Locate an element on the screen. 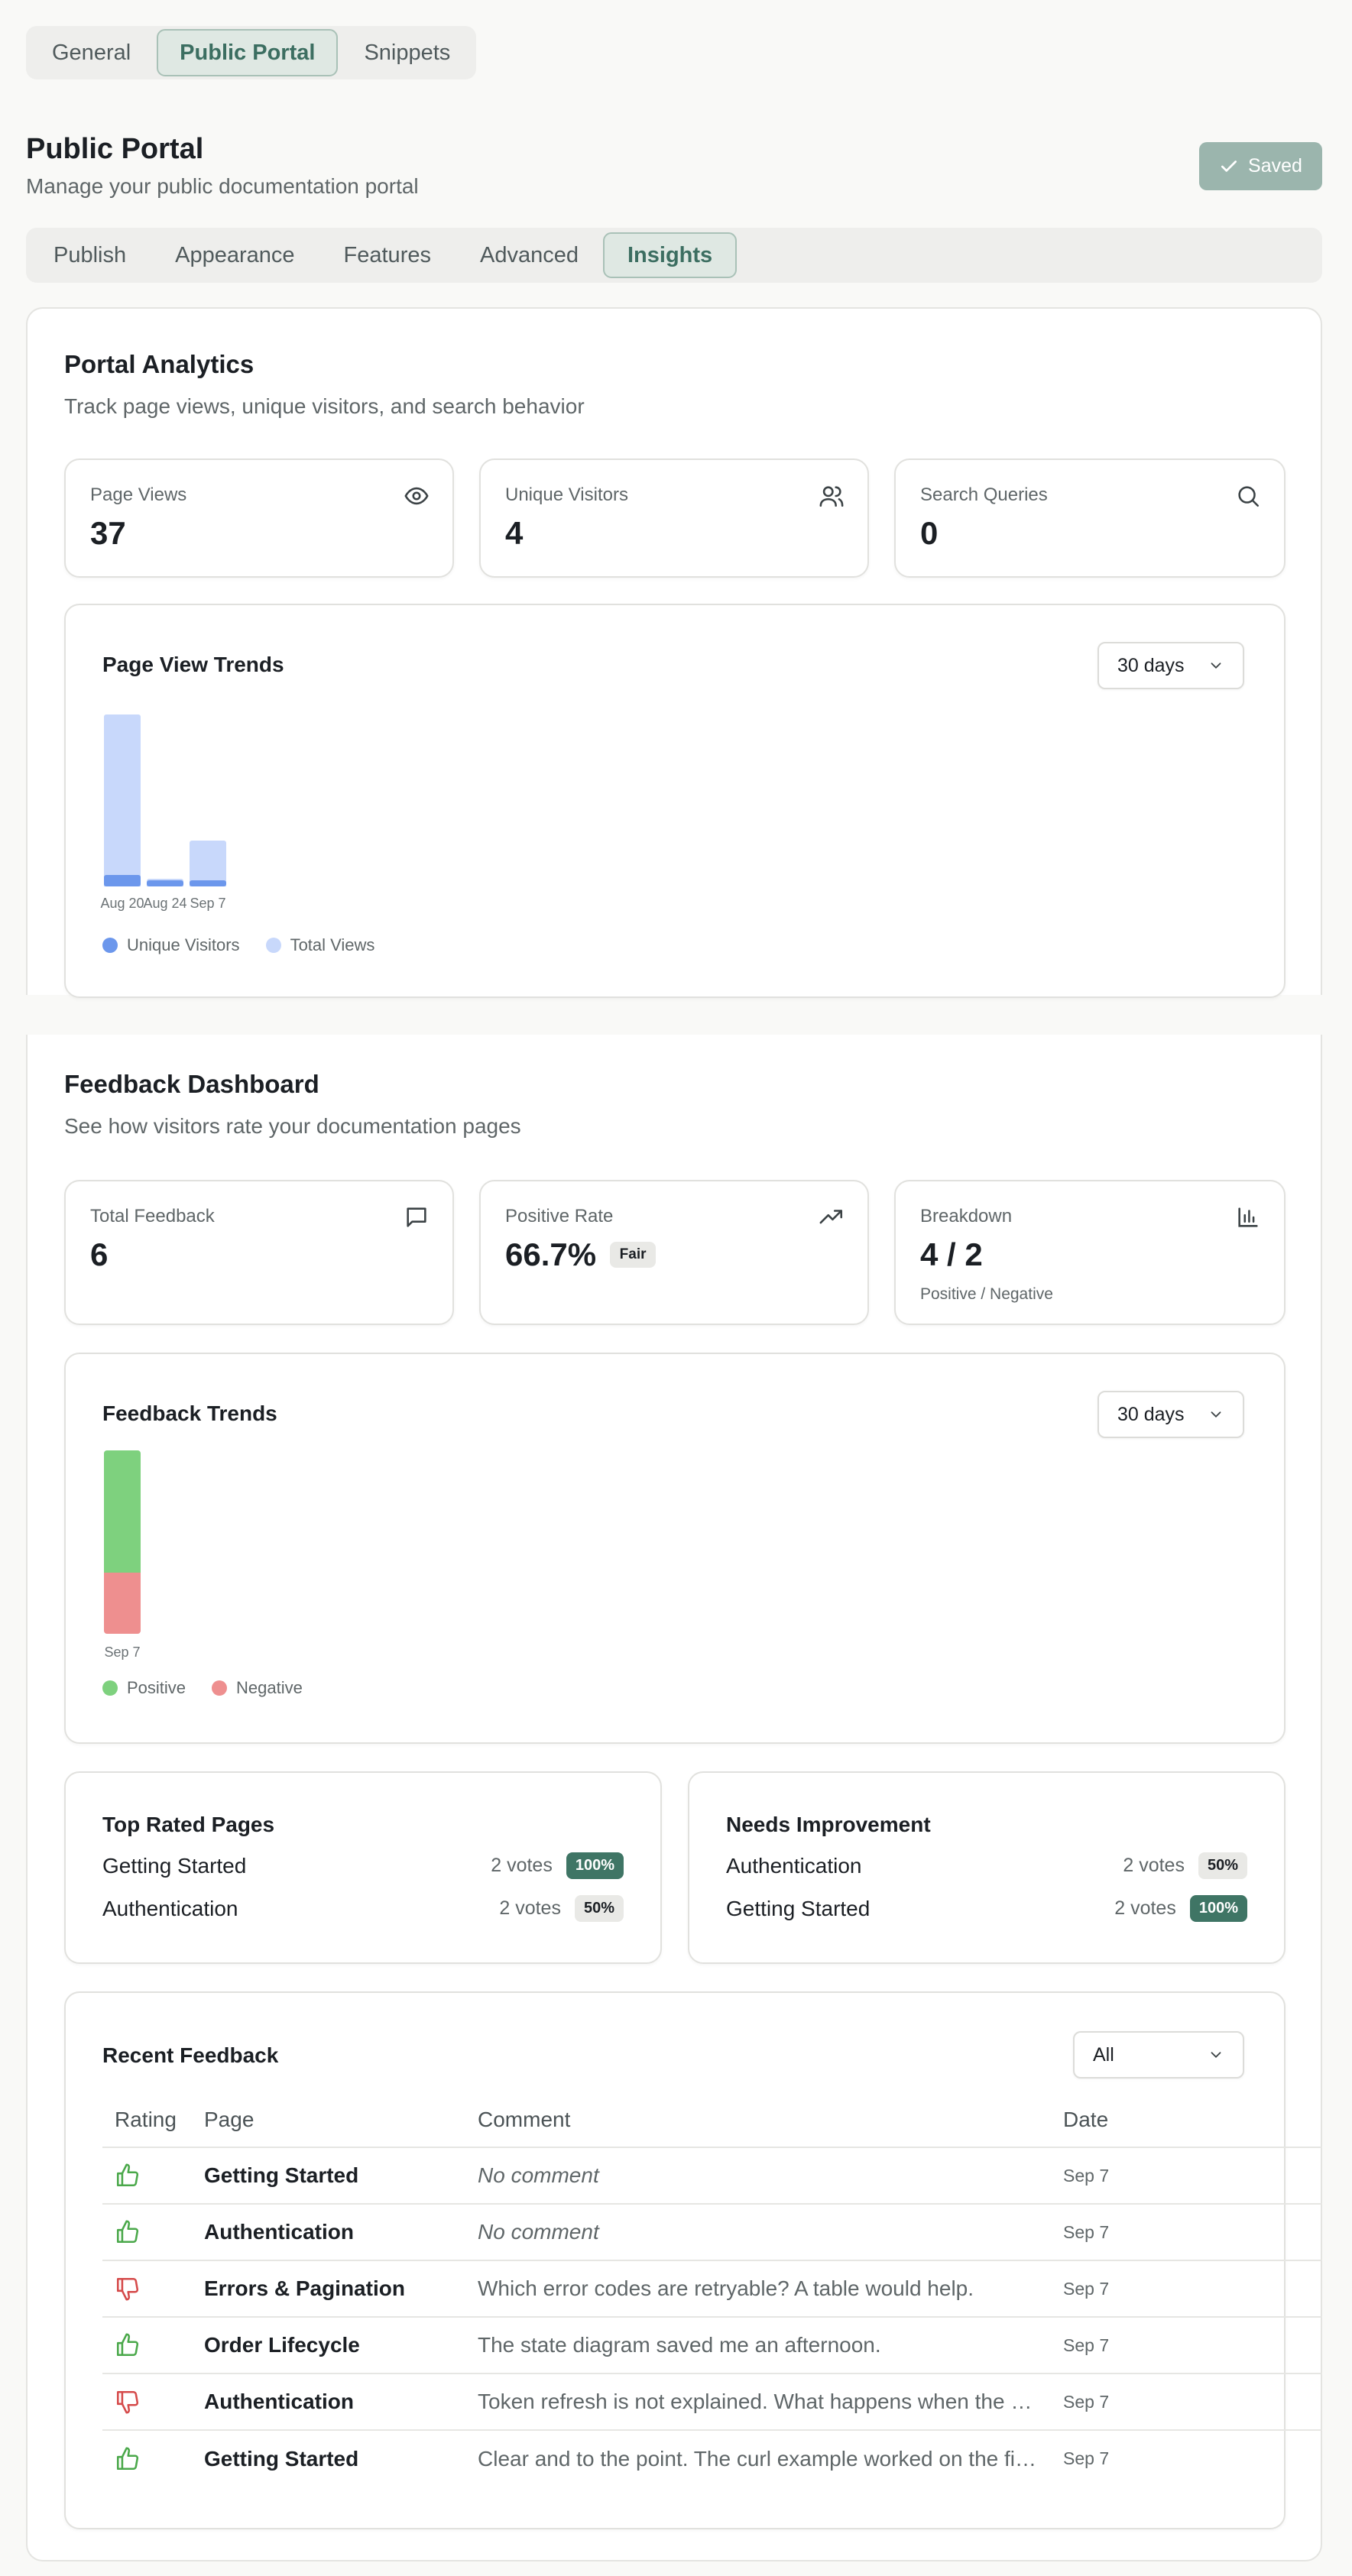 This screenshot has height=2576, width=1352. tab-general: General is located at coordinates (91, 53).